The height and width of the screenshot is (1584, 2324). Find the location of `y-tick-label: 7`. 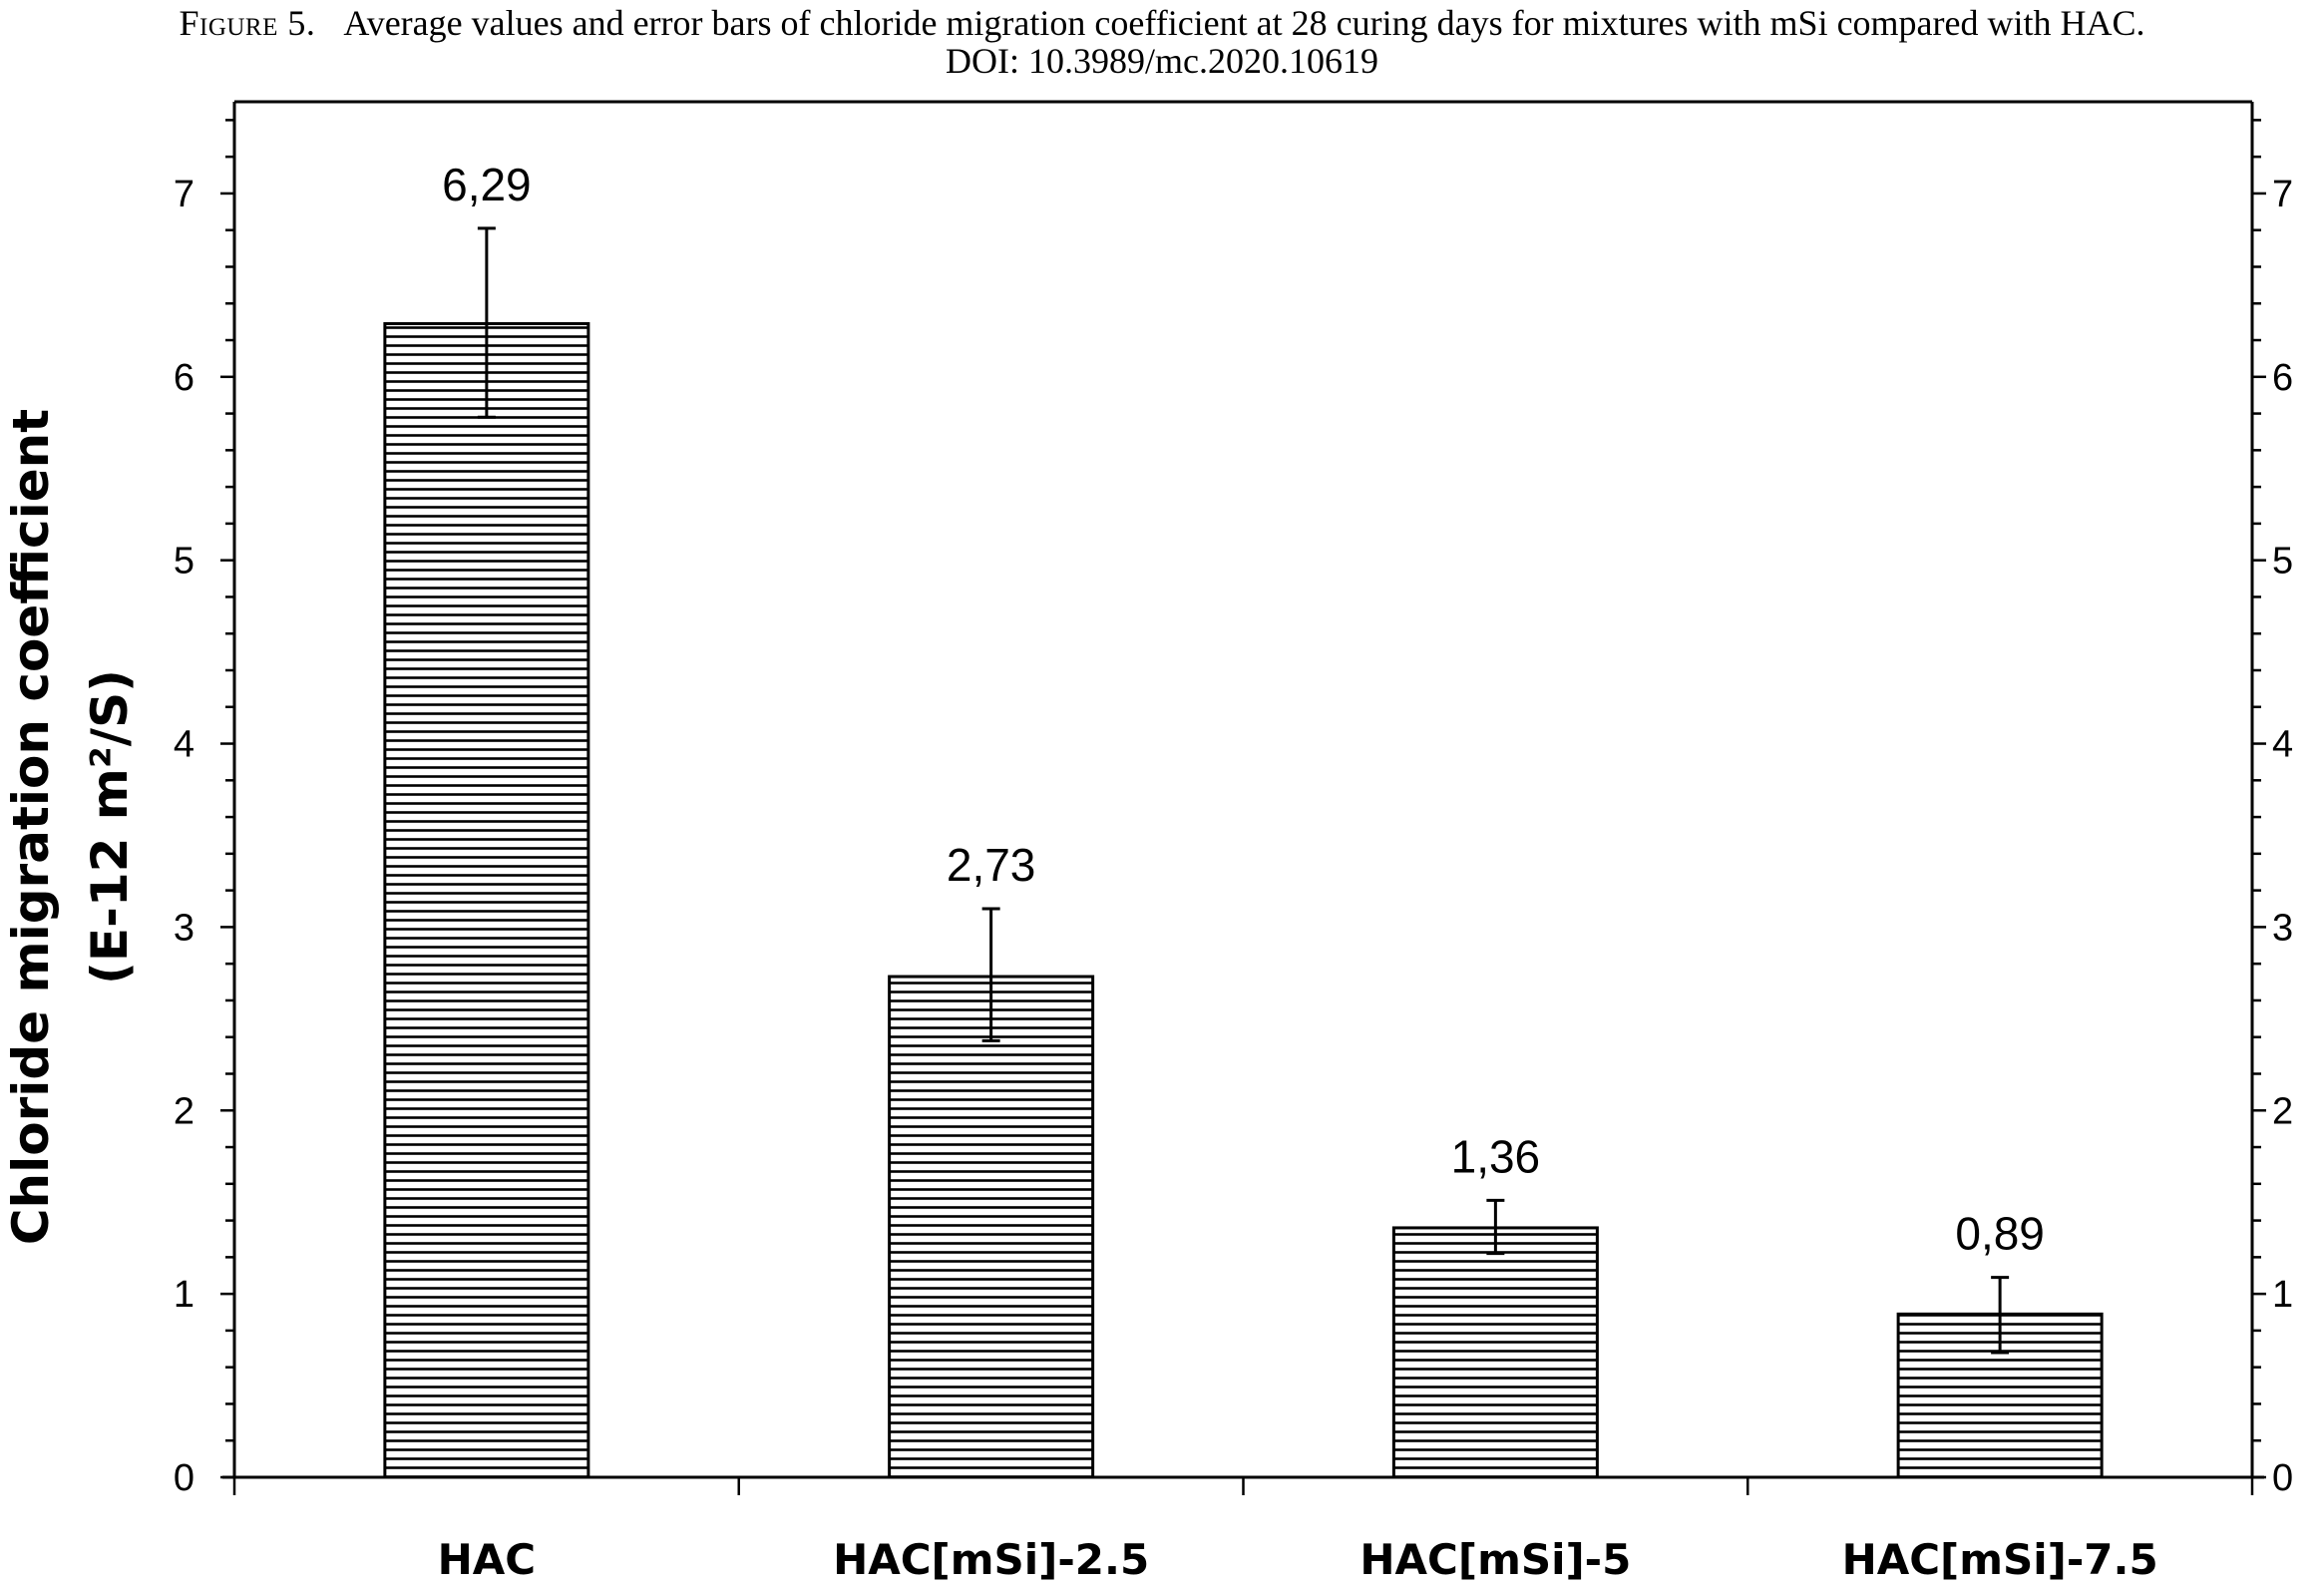

y-tick-label: 7 is located at coordinates (184, 195).